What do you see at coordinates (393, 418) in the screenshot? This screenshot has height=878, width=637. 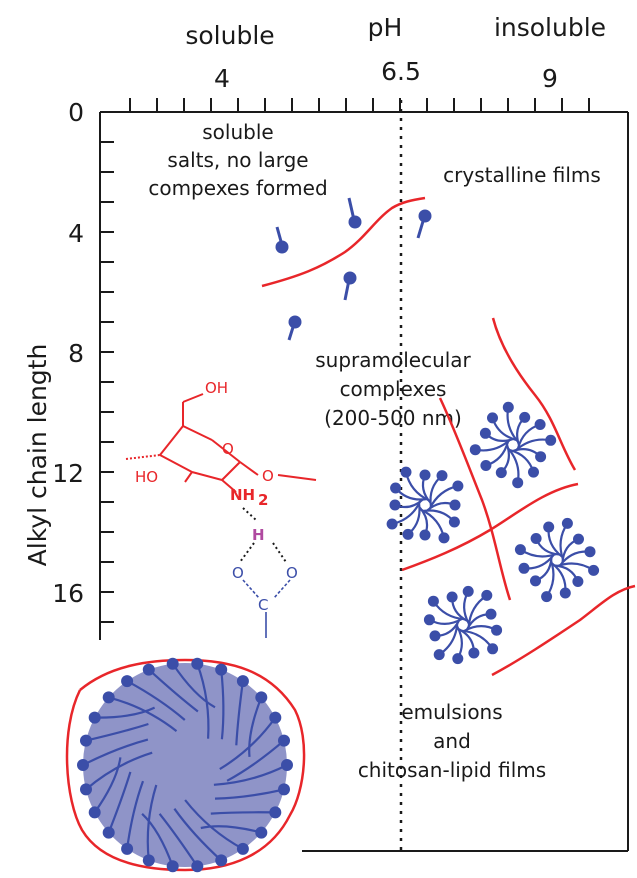 I see `supramolecular-line-3: (200-500 nm)` at bounding box center [393, 418].